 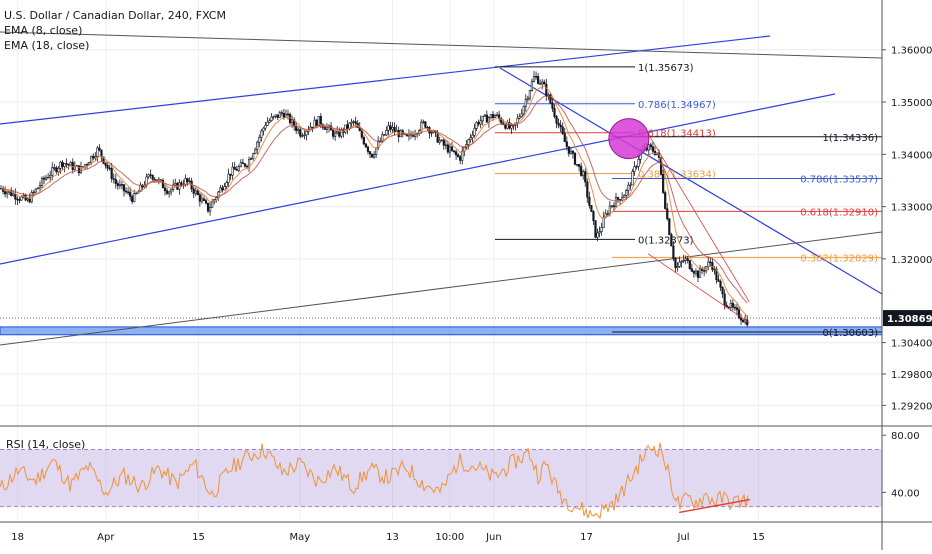 I want to click on channel-upper-line, so click(x=385, y=80).